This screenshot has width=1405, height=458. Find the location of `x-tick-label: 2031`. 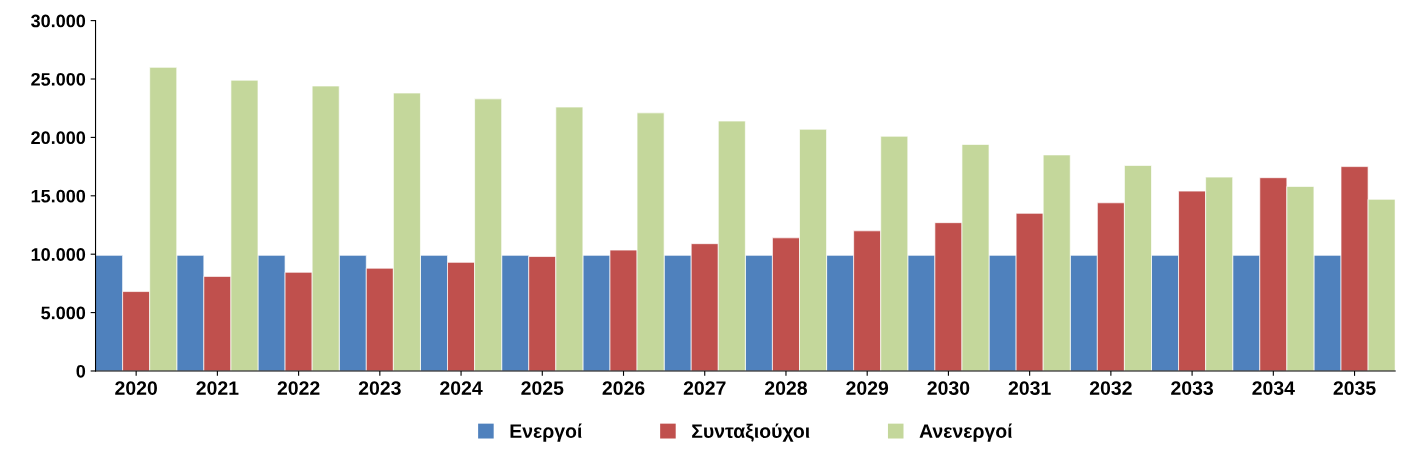

x-tick-label: 2031 is located at coordinates (1029, 388).